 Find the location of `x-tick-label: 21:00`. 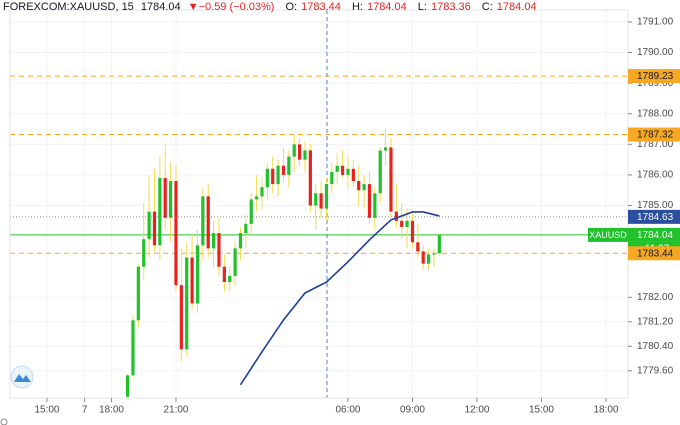

x-tick-label: 21:00 is located at coordinates (175, 410).